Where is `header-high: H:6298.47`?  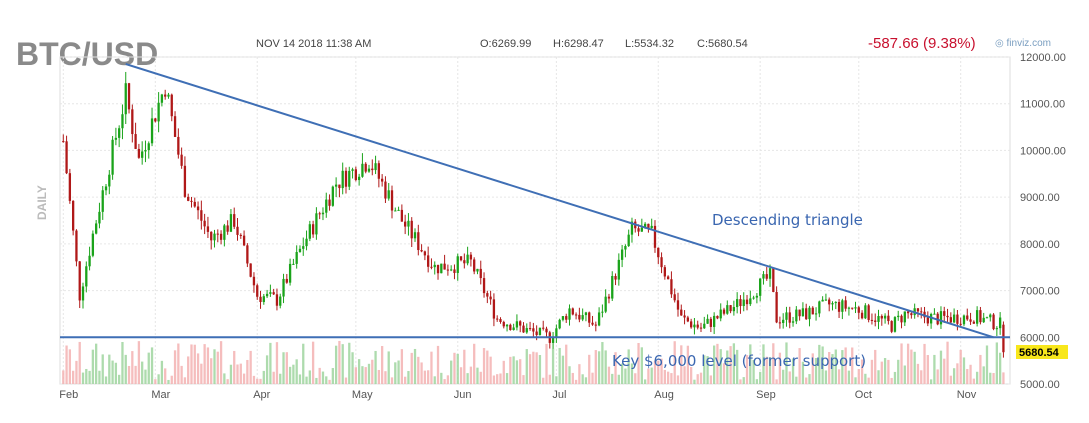
header-high: H:6298.47 is located at coordinates (578, 44).